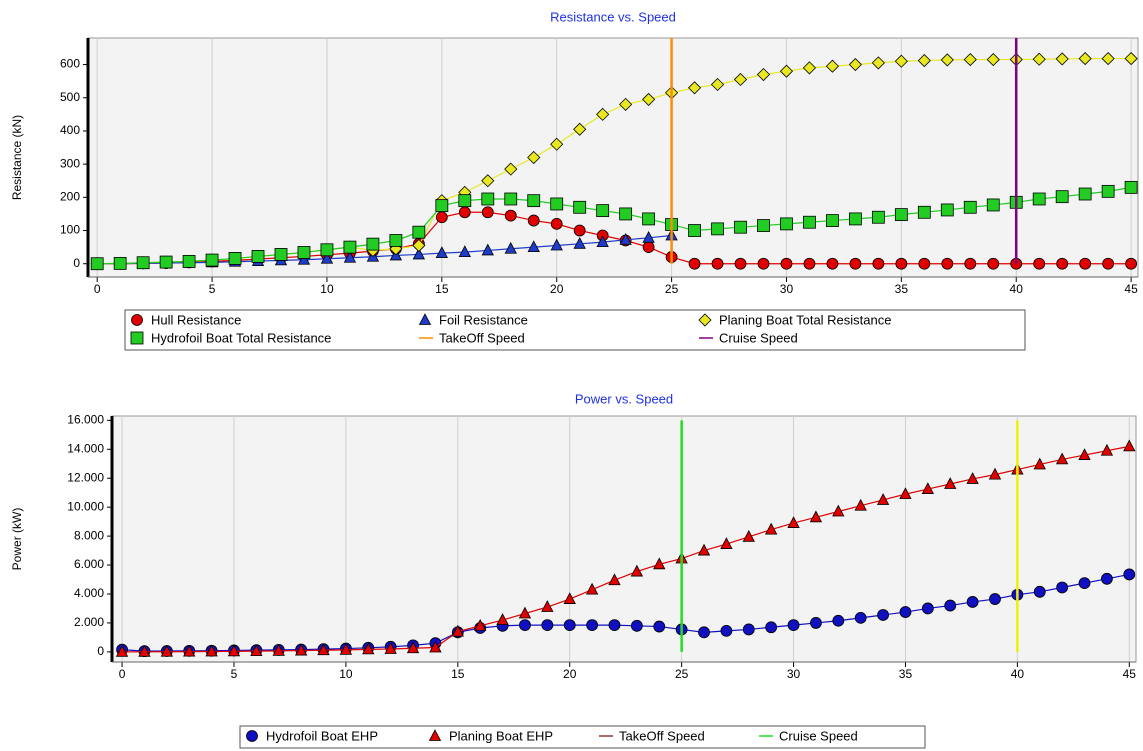  I want to click on x-tick-label: 10, so click(327, 289).